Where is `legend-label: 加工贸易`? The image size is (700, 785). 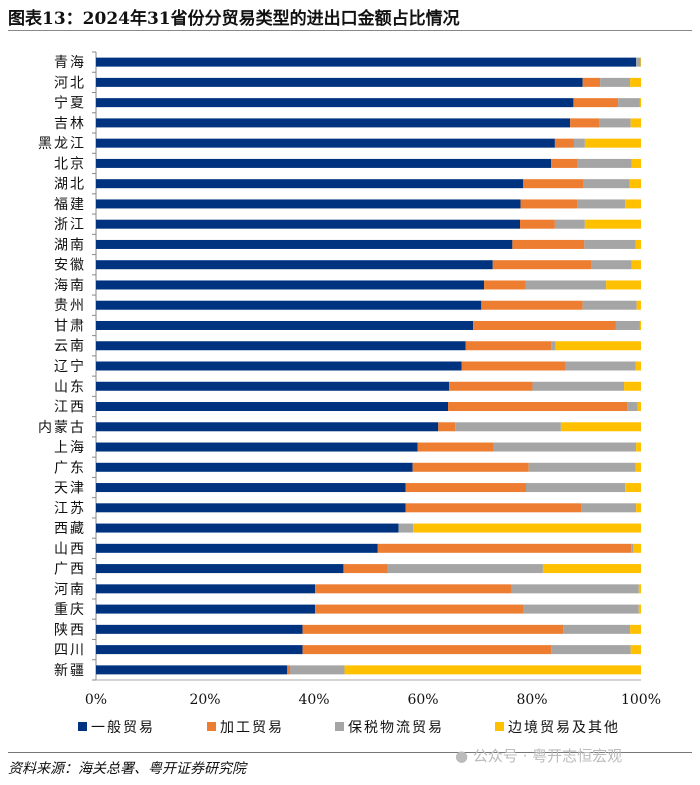 legend-label: 加工贸易 is located at coordinates (252, 728).